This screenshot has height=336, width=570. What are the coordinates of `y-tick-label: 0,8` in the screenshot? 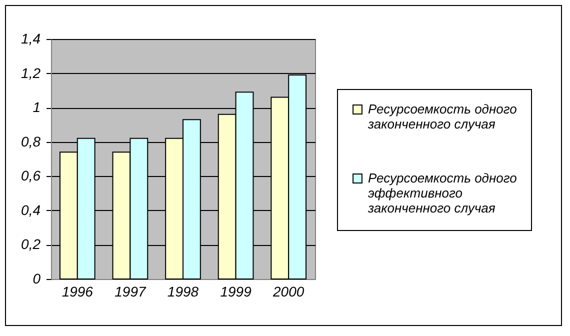 It's located at (31, 141).